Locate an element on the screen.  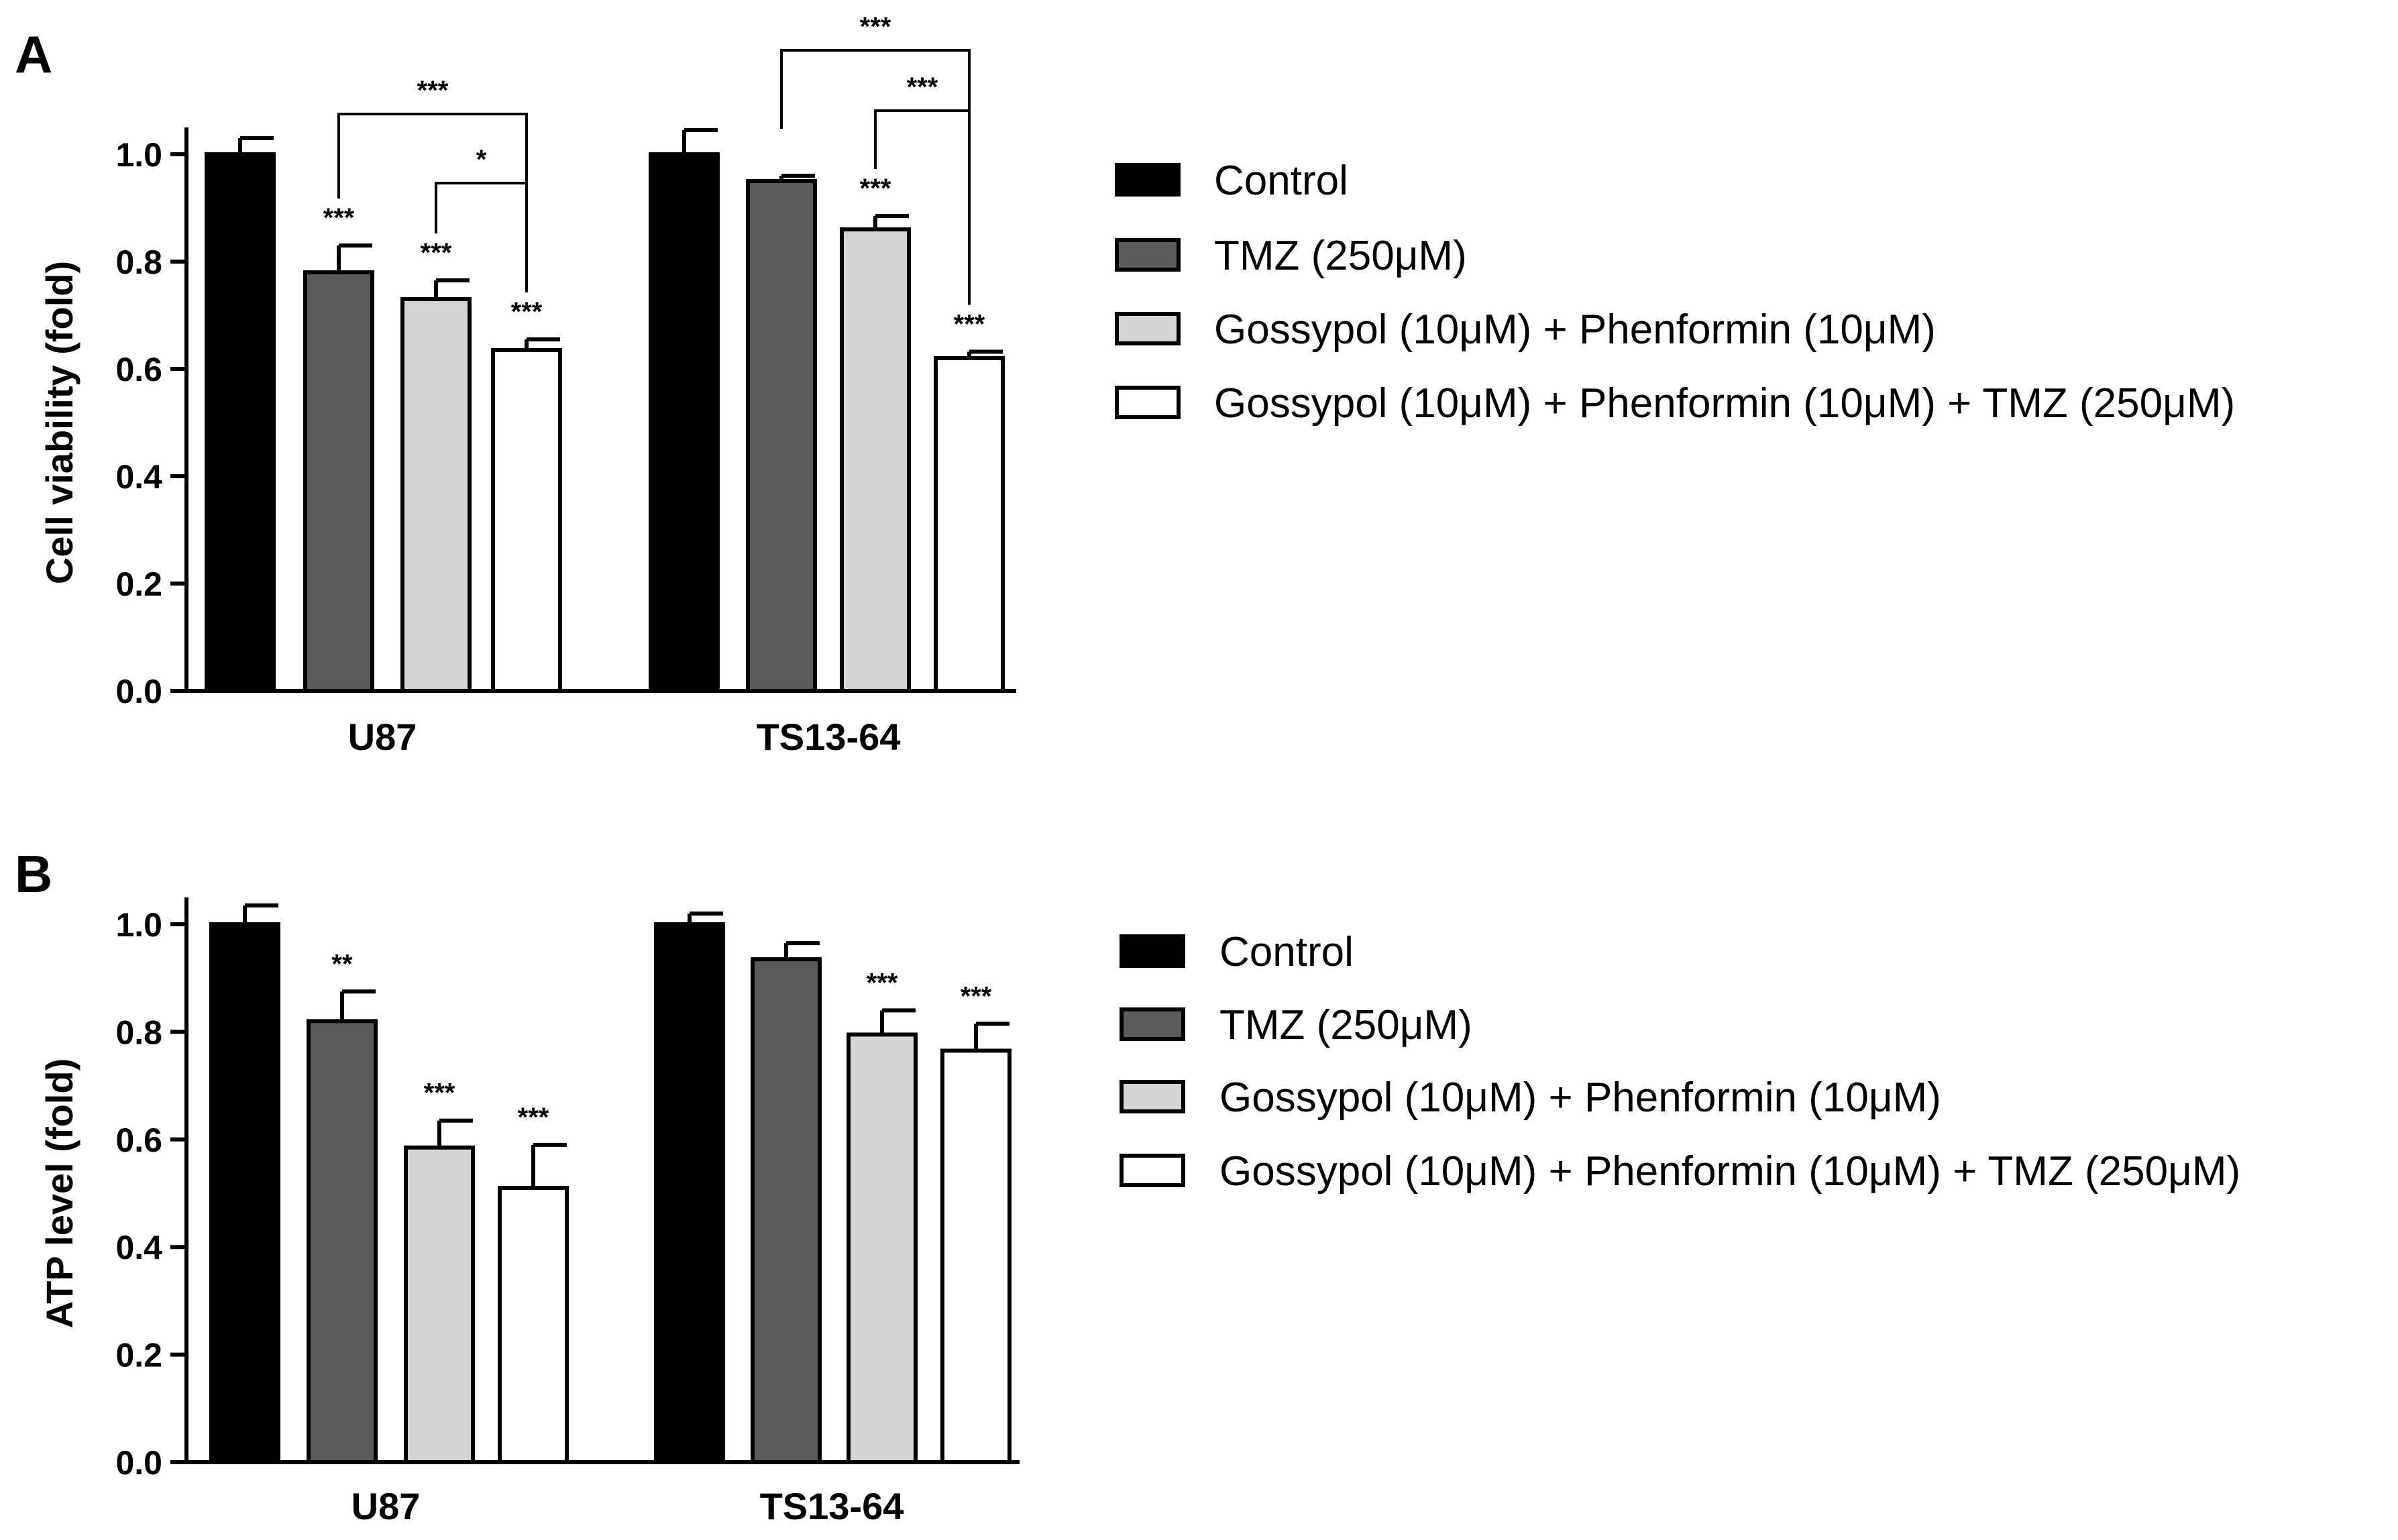
y-axis-label: Cell viability (fold) is located at coordinates (59, 422).